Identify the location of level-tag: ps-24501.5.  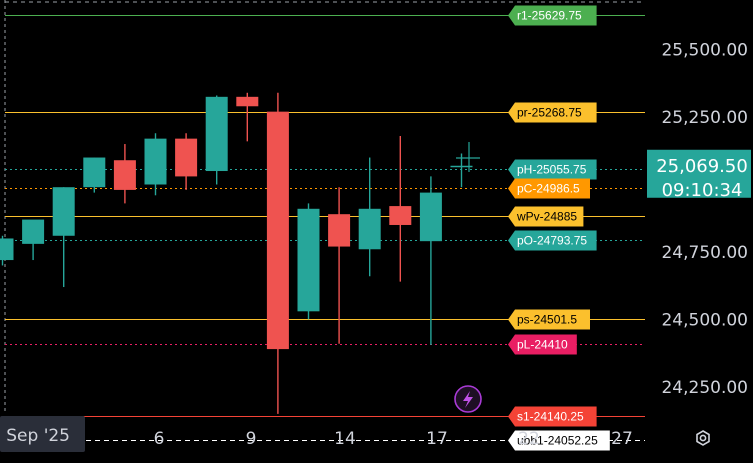
(549, 319).